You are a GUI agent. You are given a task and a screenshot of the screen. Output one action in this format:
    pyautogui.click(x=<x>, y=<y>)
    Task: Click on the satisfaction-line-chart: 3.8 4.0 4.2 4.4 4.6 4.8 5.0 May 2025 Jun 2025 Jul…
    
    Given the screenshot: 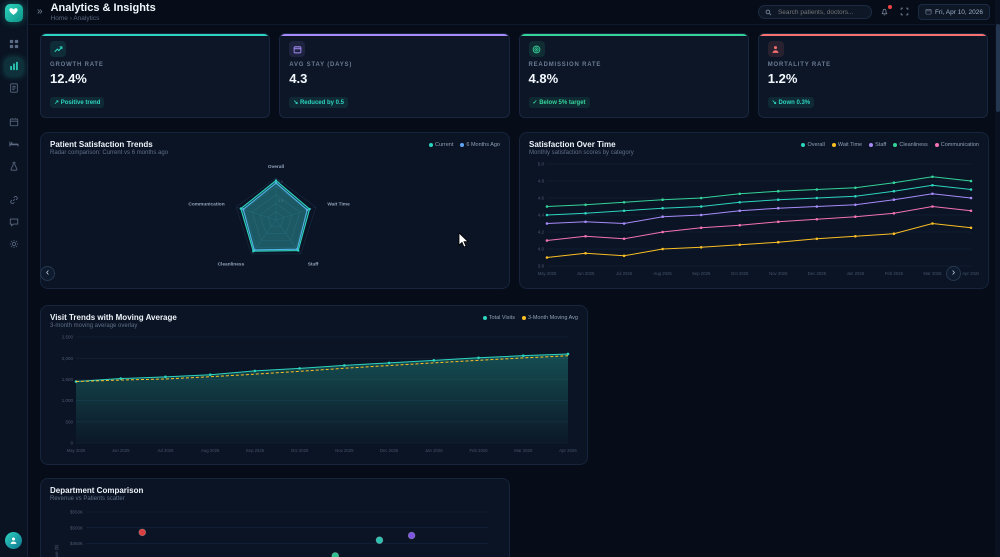 What is the action you would take?
    pyautogui.click(x=755, y=218)
    